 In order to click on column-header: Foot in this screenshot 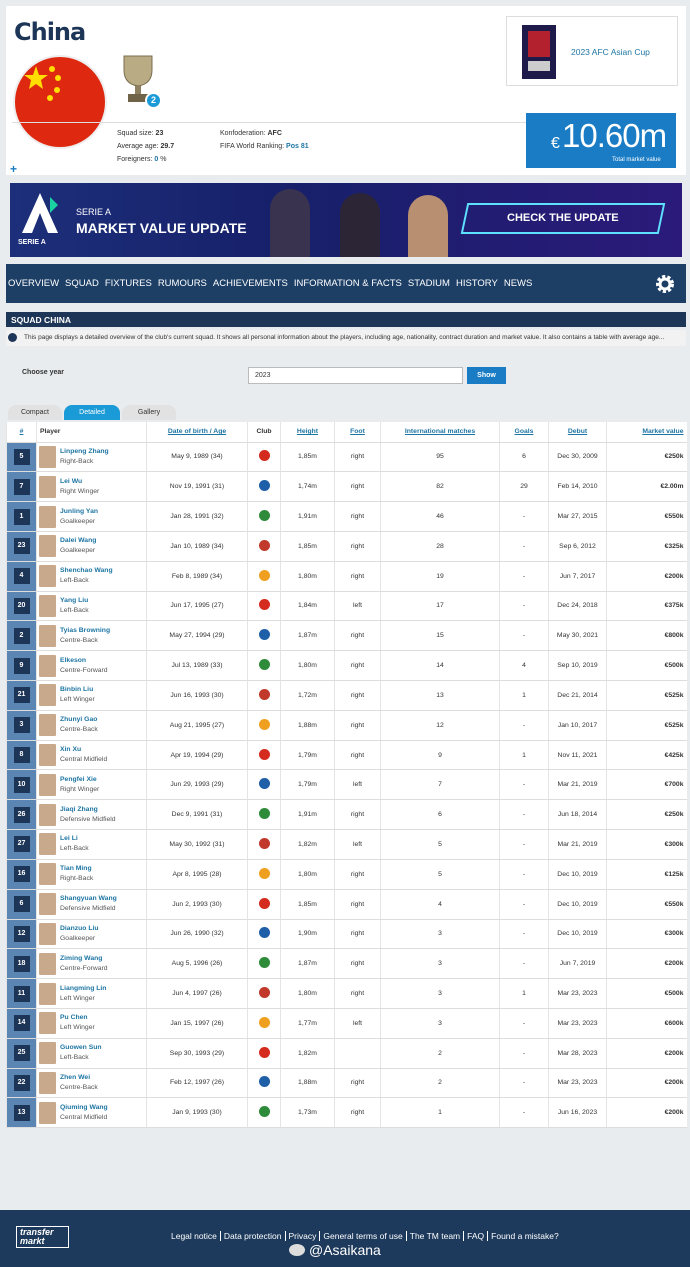, I will do `click(357, 432)`.